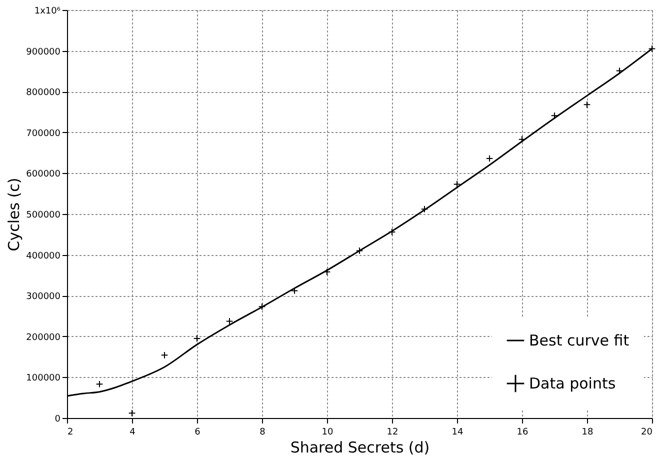  Describe the element at coordinates (522, 433) in the screenshot. I see `x-tick-label: 16` at that location.